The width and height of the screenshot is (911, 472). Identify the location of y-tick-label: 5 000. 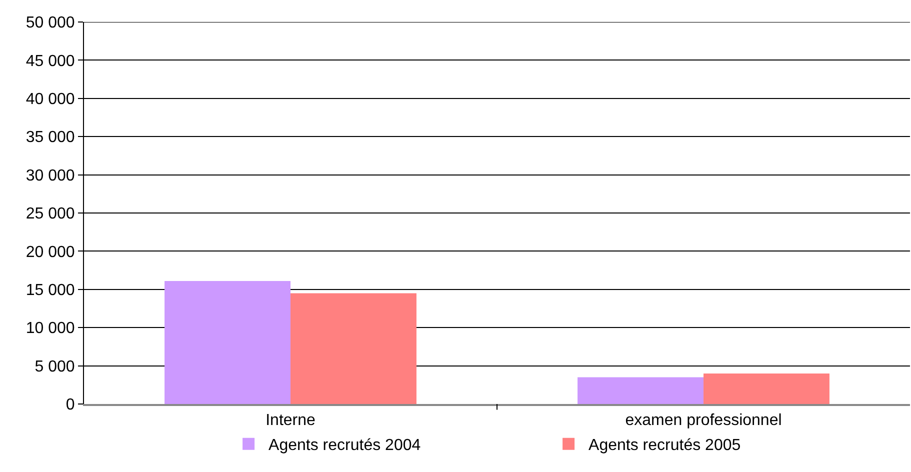
(54, 367).